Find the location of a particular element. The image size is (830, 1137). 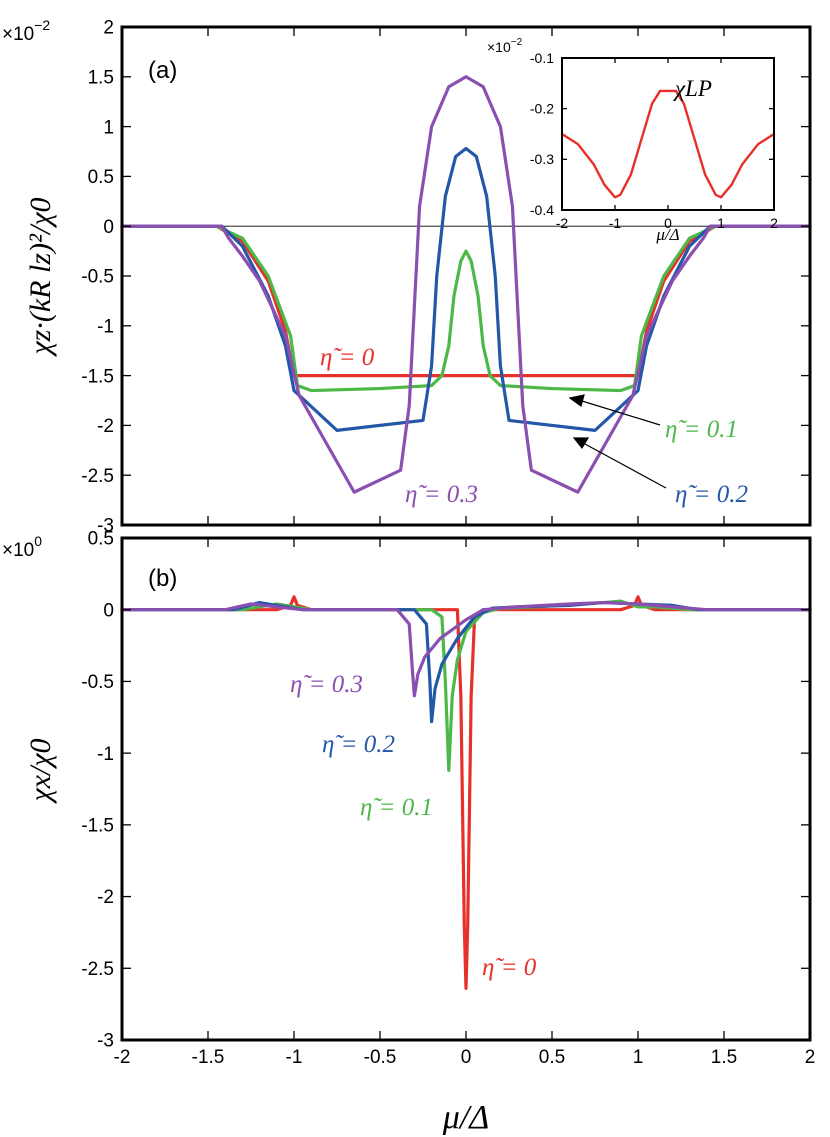

inset-ticks: -0.4 -0.3 -0.2 -0.1 -2 -1 0 1 2 is located at coordinates (654, 140).